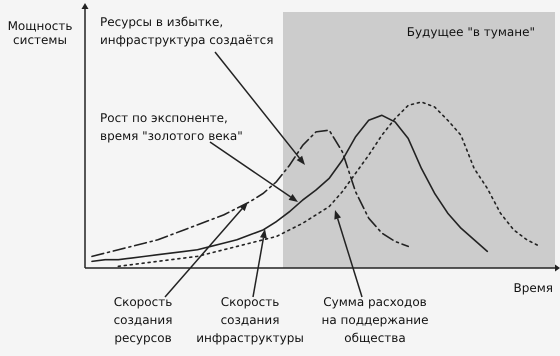 Image resolution: width=560 pixels, height=356 pixels. What do you see at coordinates (143, 320) in the screenshot?
I see `text: Скорость создания ресурсов` at bounding box center [143, 320].